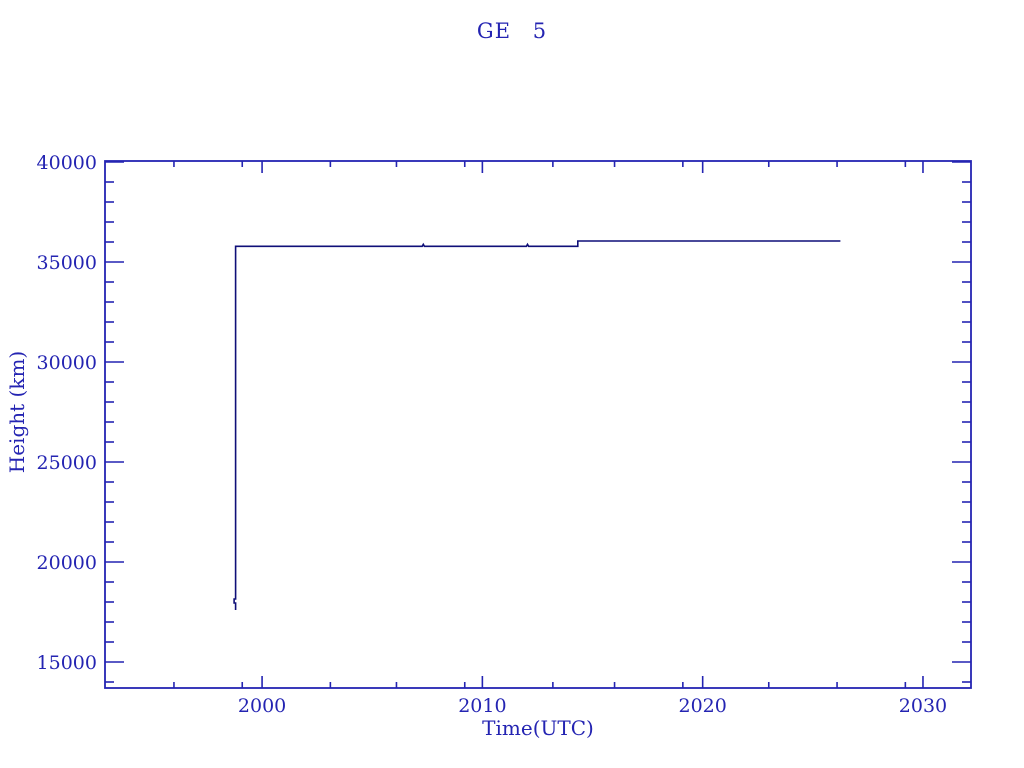  Describe the element at coordinates (702, 706) in the screenshot. I see `x-tick-label: 2020` at that location.